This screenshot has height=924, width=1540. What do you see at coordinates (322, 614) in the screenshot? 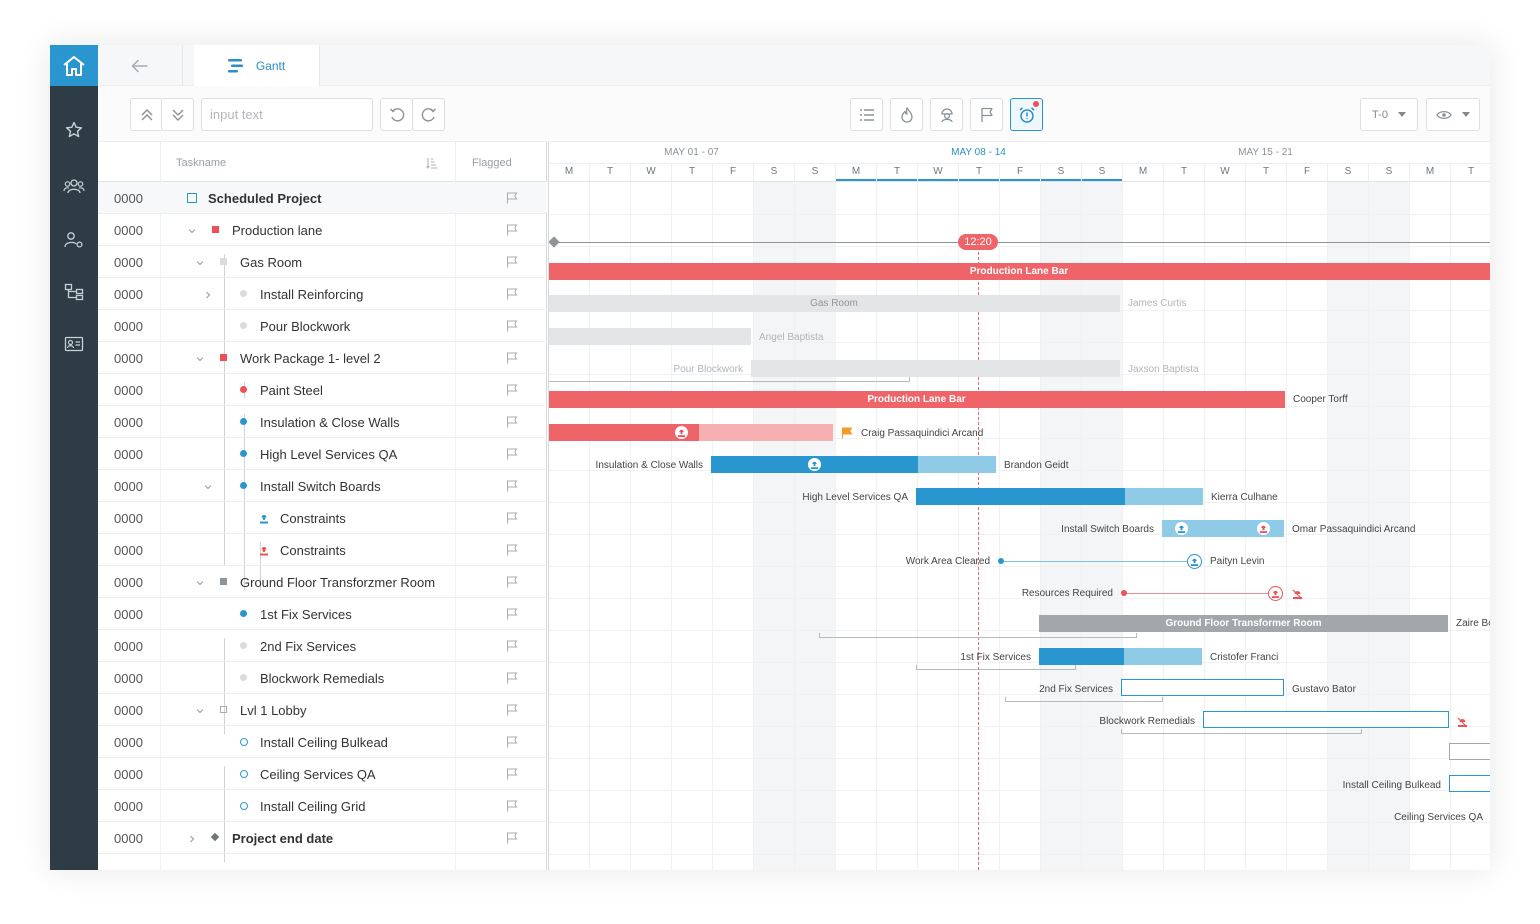
I see `task-row: 0000 1st Fix Services` at bounding box center [322, 614].